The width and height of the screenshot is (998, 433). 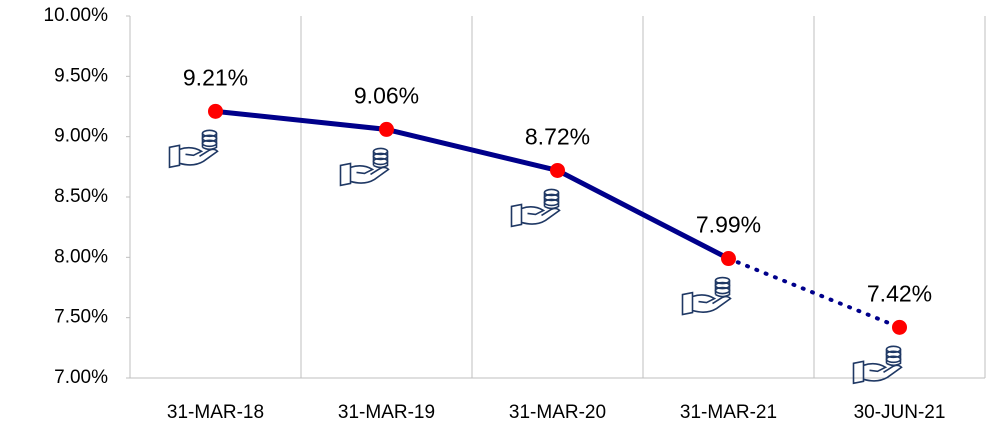 I want to click on y-tick-label: 9.00%, so click(x=81, y=136).